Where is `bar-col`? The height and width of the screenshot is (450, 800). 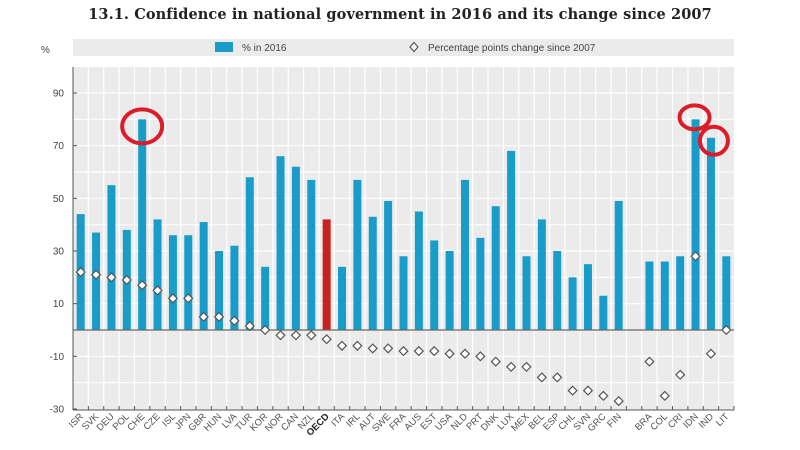 bar-col is located at coordinates (664, 295).